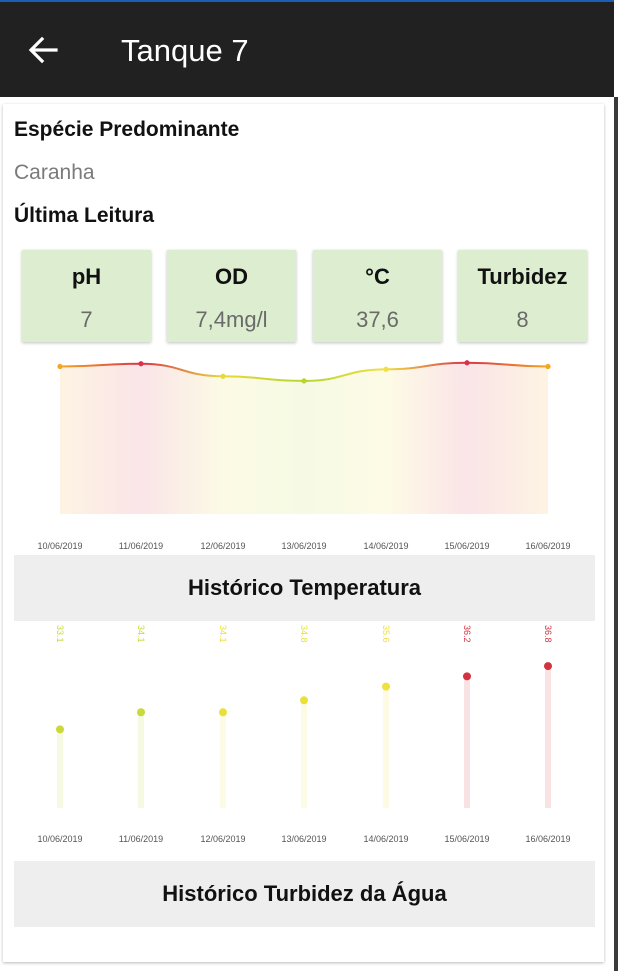 This screenshot has width=618, height=971. I want to click on turbidity-value-label: 36.2, so click(467, 634).